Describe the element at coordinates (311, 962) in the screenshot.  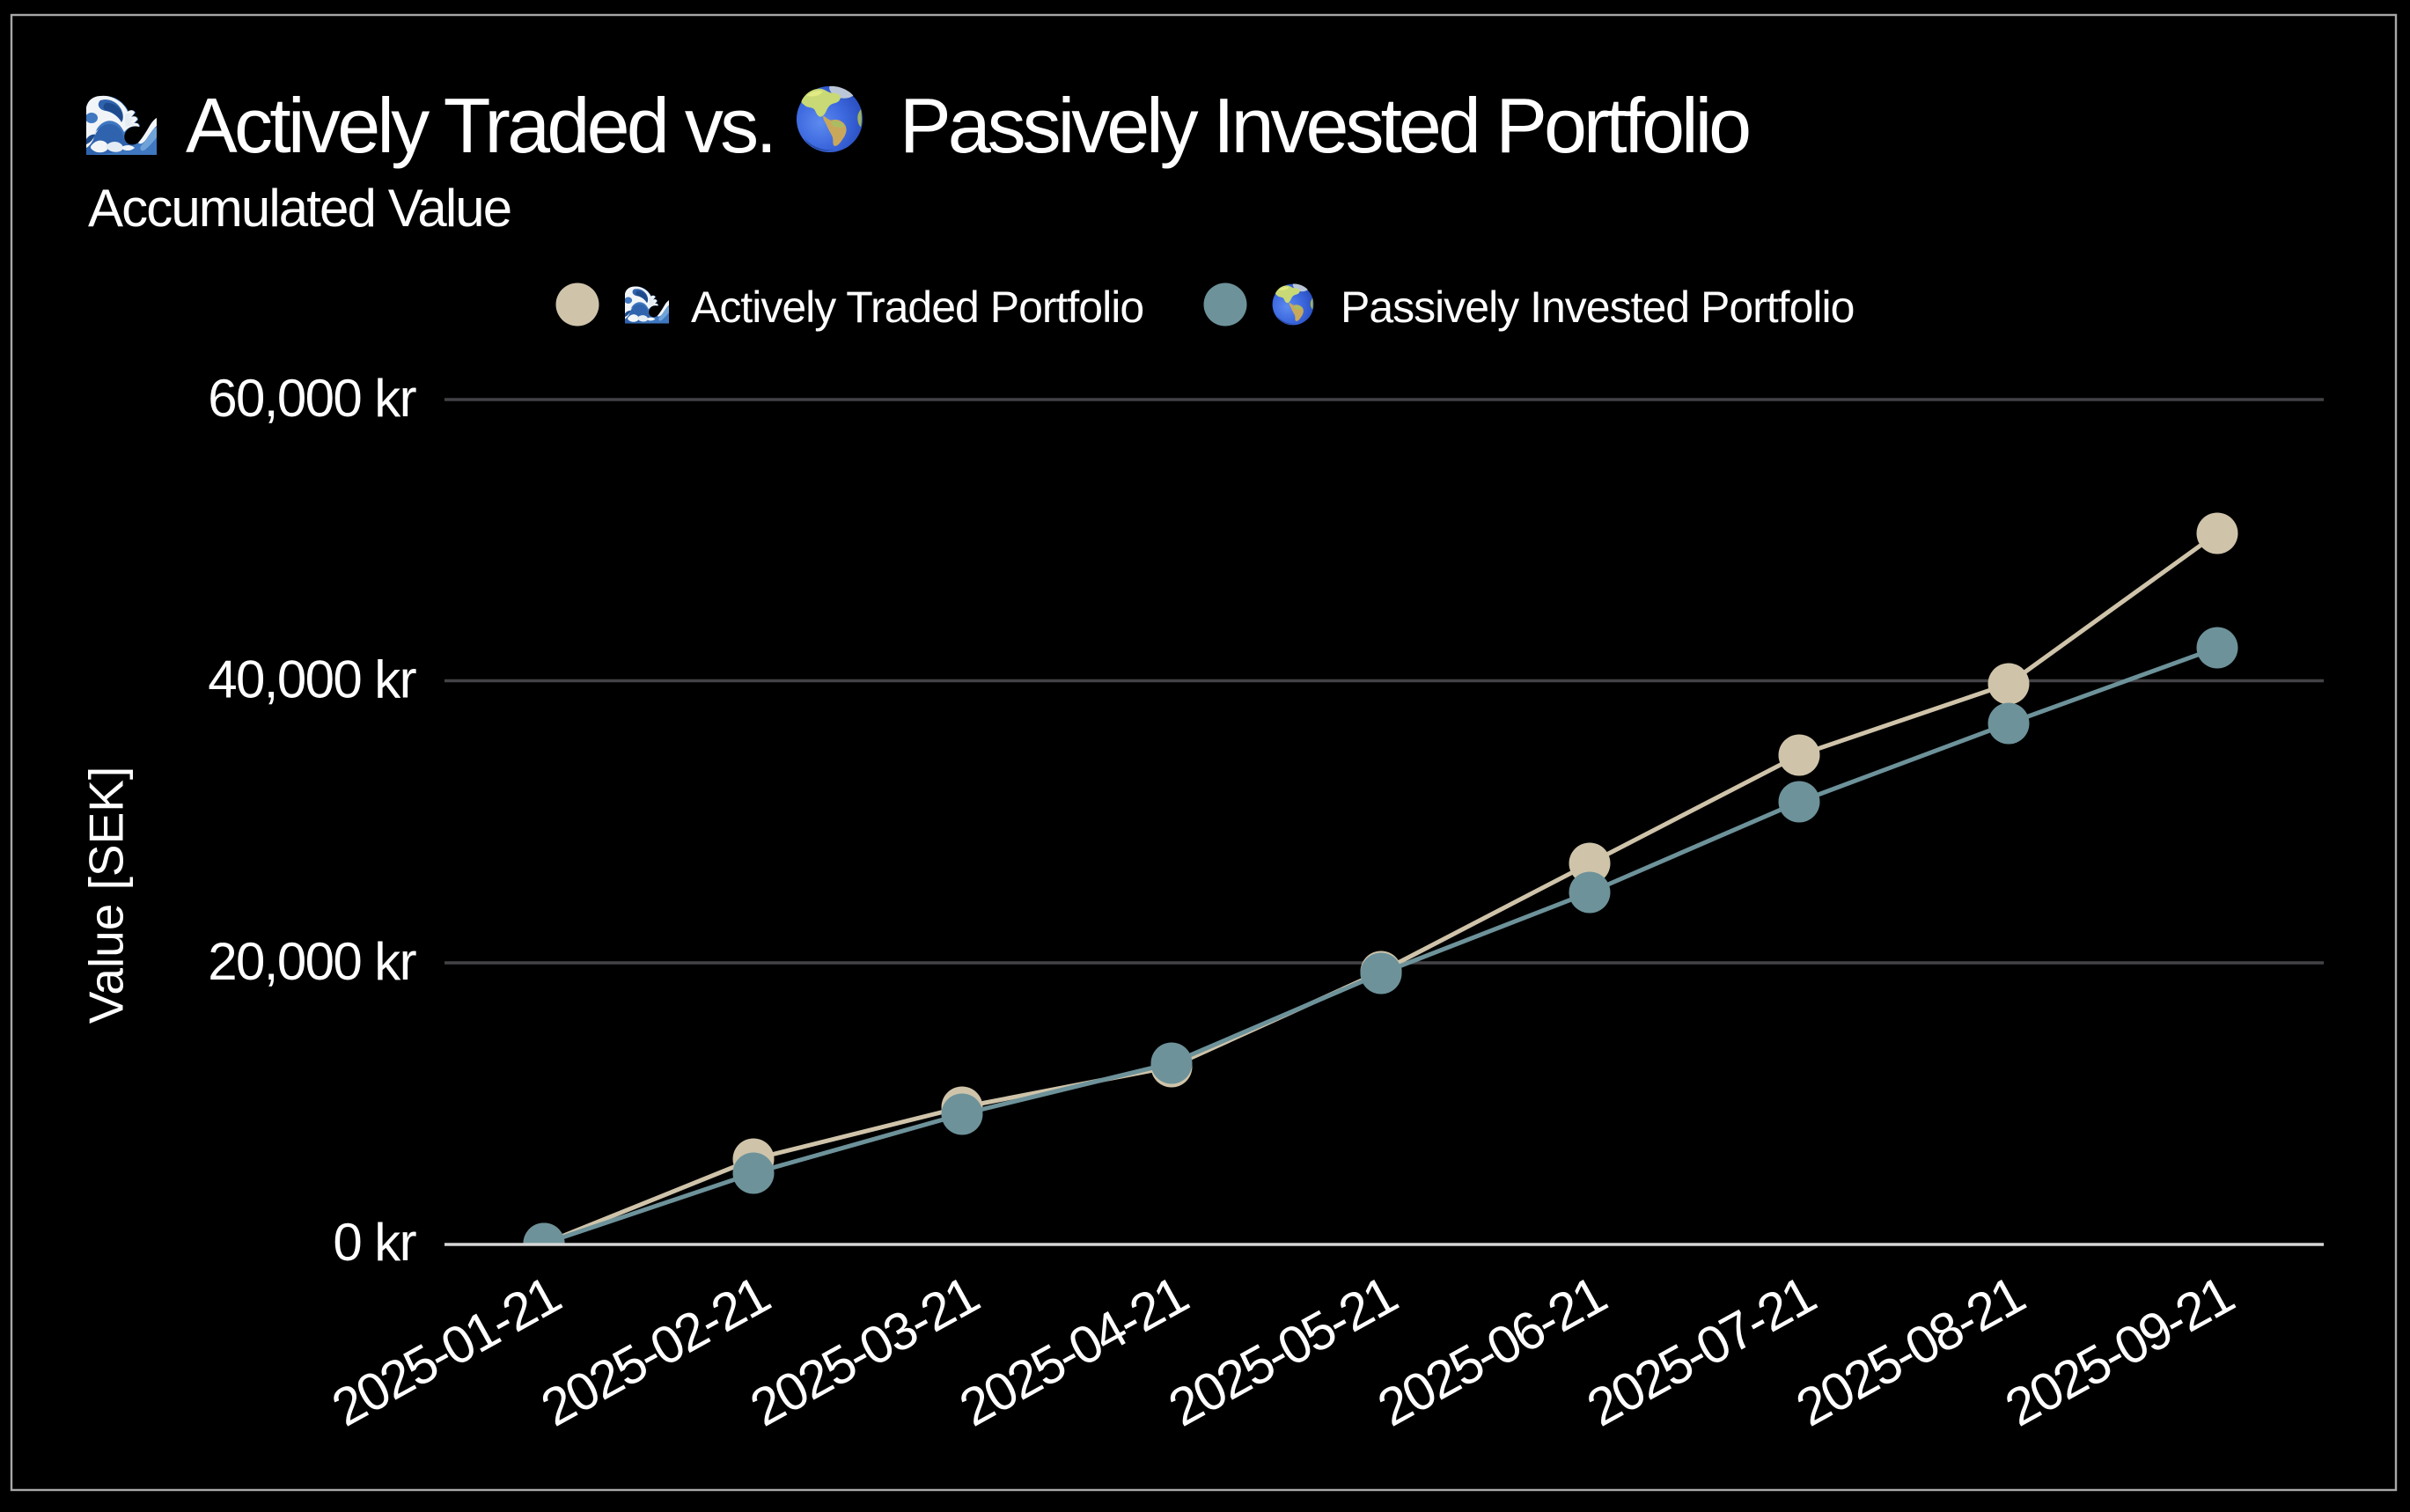
I see `svg-text: 20,000 kr` at that location.